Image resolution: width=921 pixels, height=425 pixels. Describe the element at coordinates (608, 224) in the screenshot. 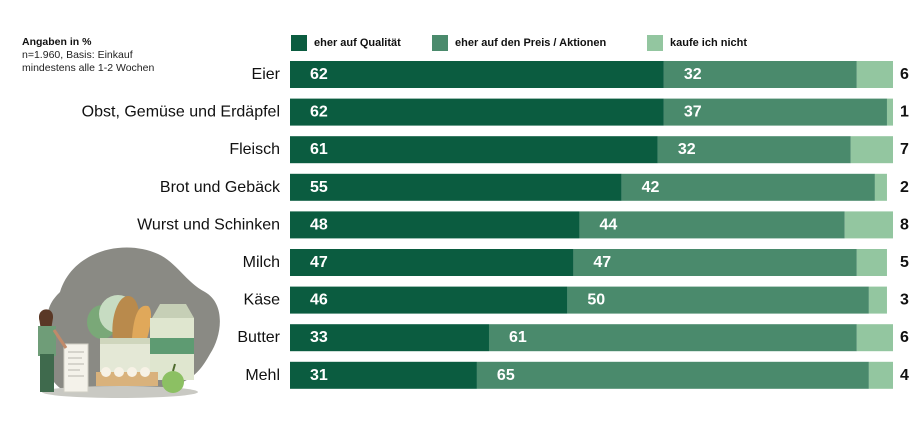

I see `data-label-price: 44` at that location.